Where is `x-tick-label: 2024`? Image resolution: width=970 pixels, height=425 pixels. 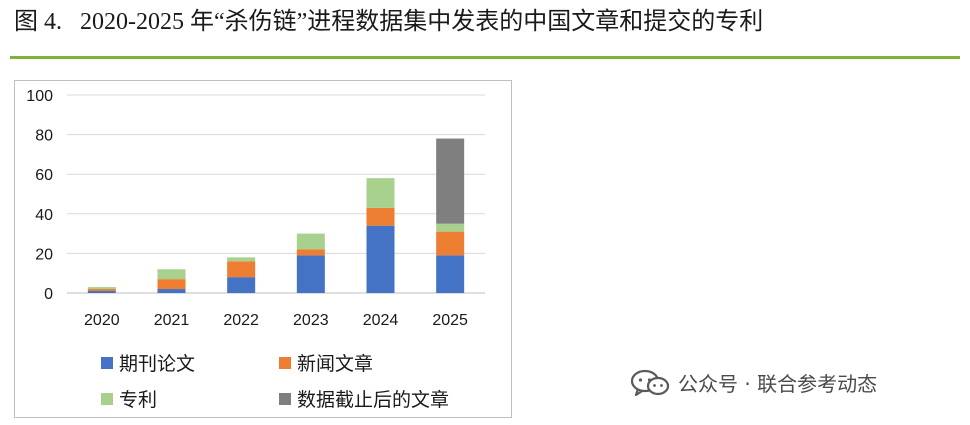
x-tick-label: 2024 is located at coordinates (381, 320).